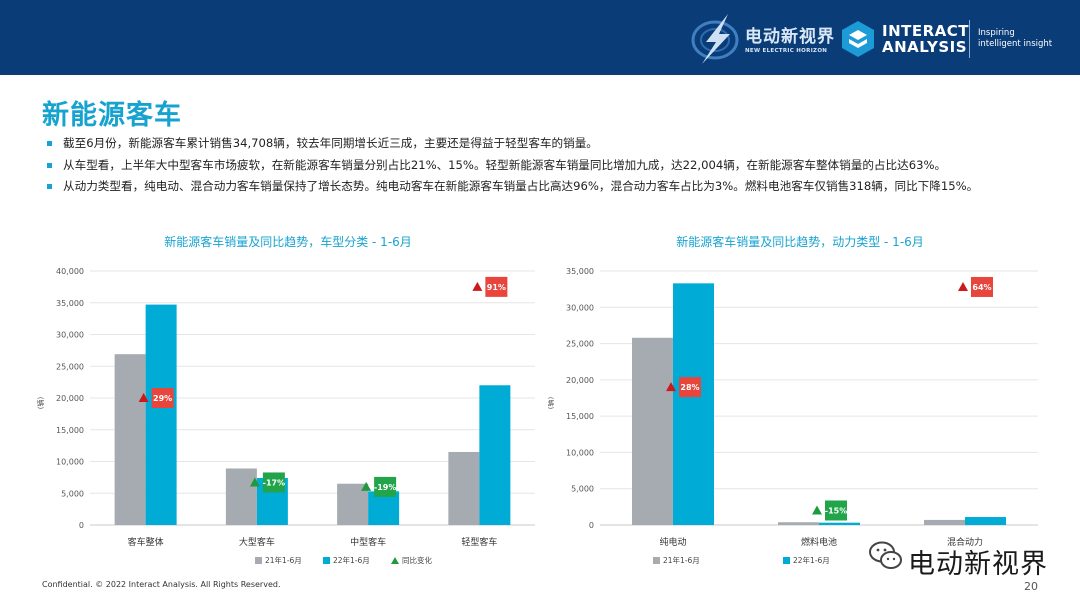 The height and width of the screenshot is (607, 1080). Describe the element at coordinates (1015, 44) in the screenshot. I see `tagline-line2: intelligent insight` at that location.